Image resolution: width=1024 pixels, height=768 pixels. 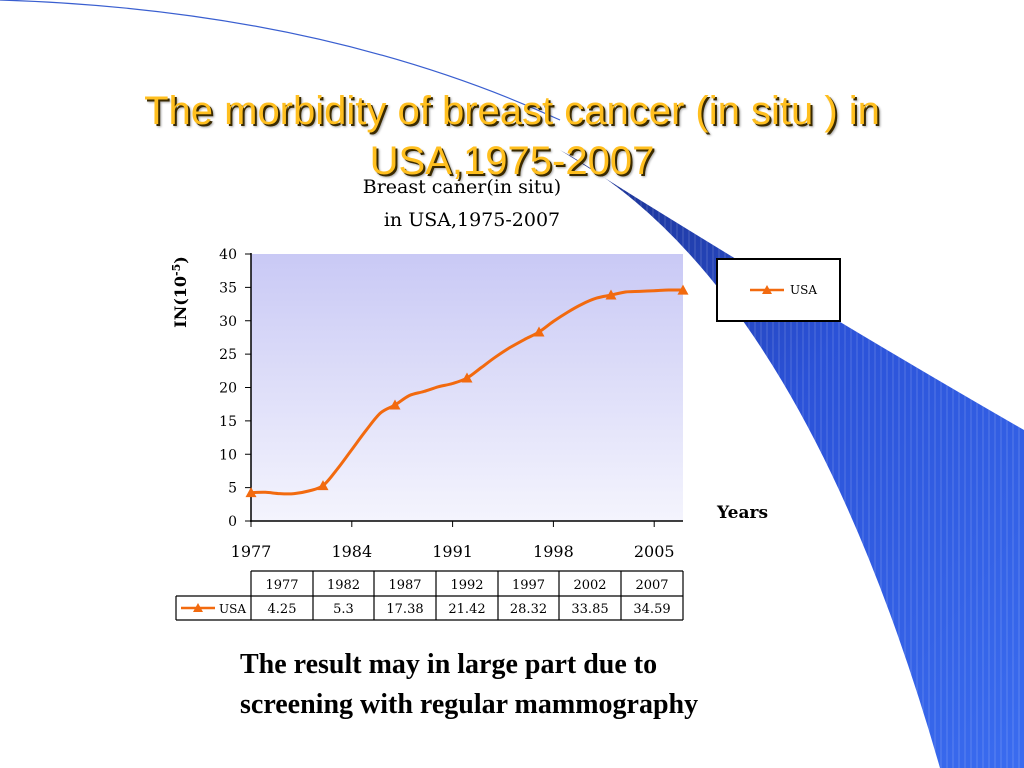 What do you see at coordinates (343, 609) in the screenshot?
I see `table-value-cell: 5.3` at bounding box center [343, 609].